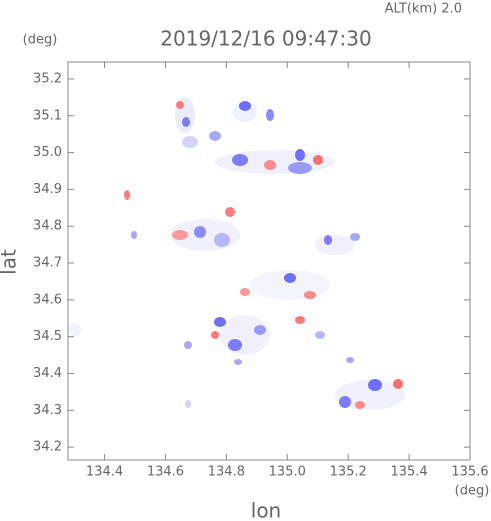  What do you see at coordinates (165, 472) in the screenshot?
I see `x-tick-label: 134.6` at bounding box center [165, 472].